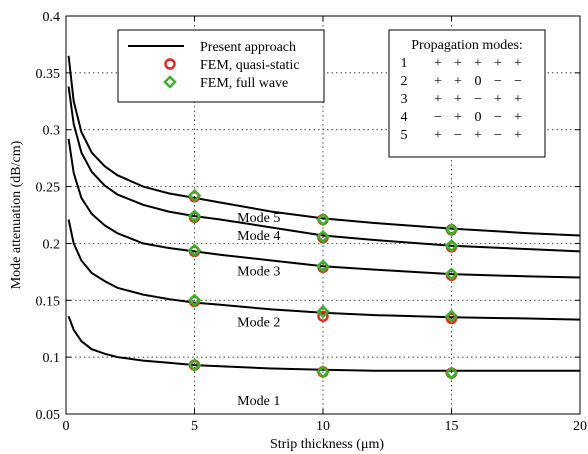 This screenshot has width=588, height=454. Describe the element at coordinates (323, 426) in the screenshot. I see `x-tick-label: 10` at that location.